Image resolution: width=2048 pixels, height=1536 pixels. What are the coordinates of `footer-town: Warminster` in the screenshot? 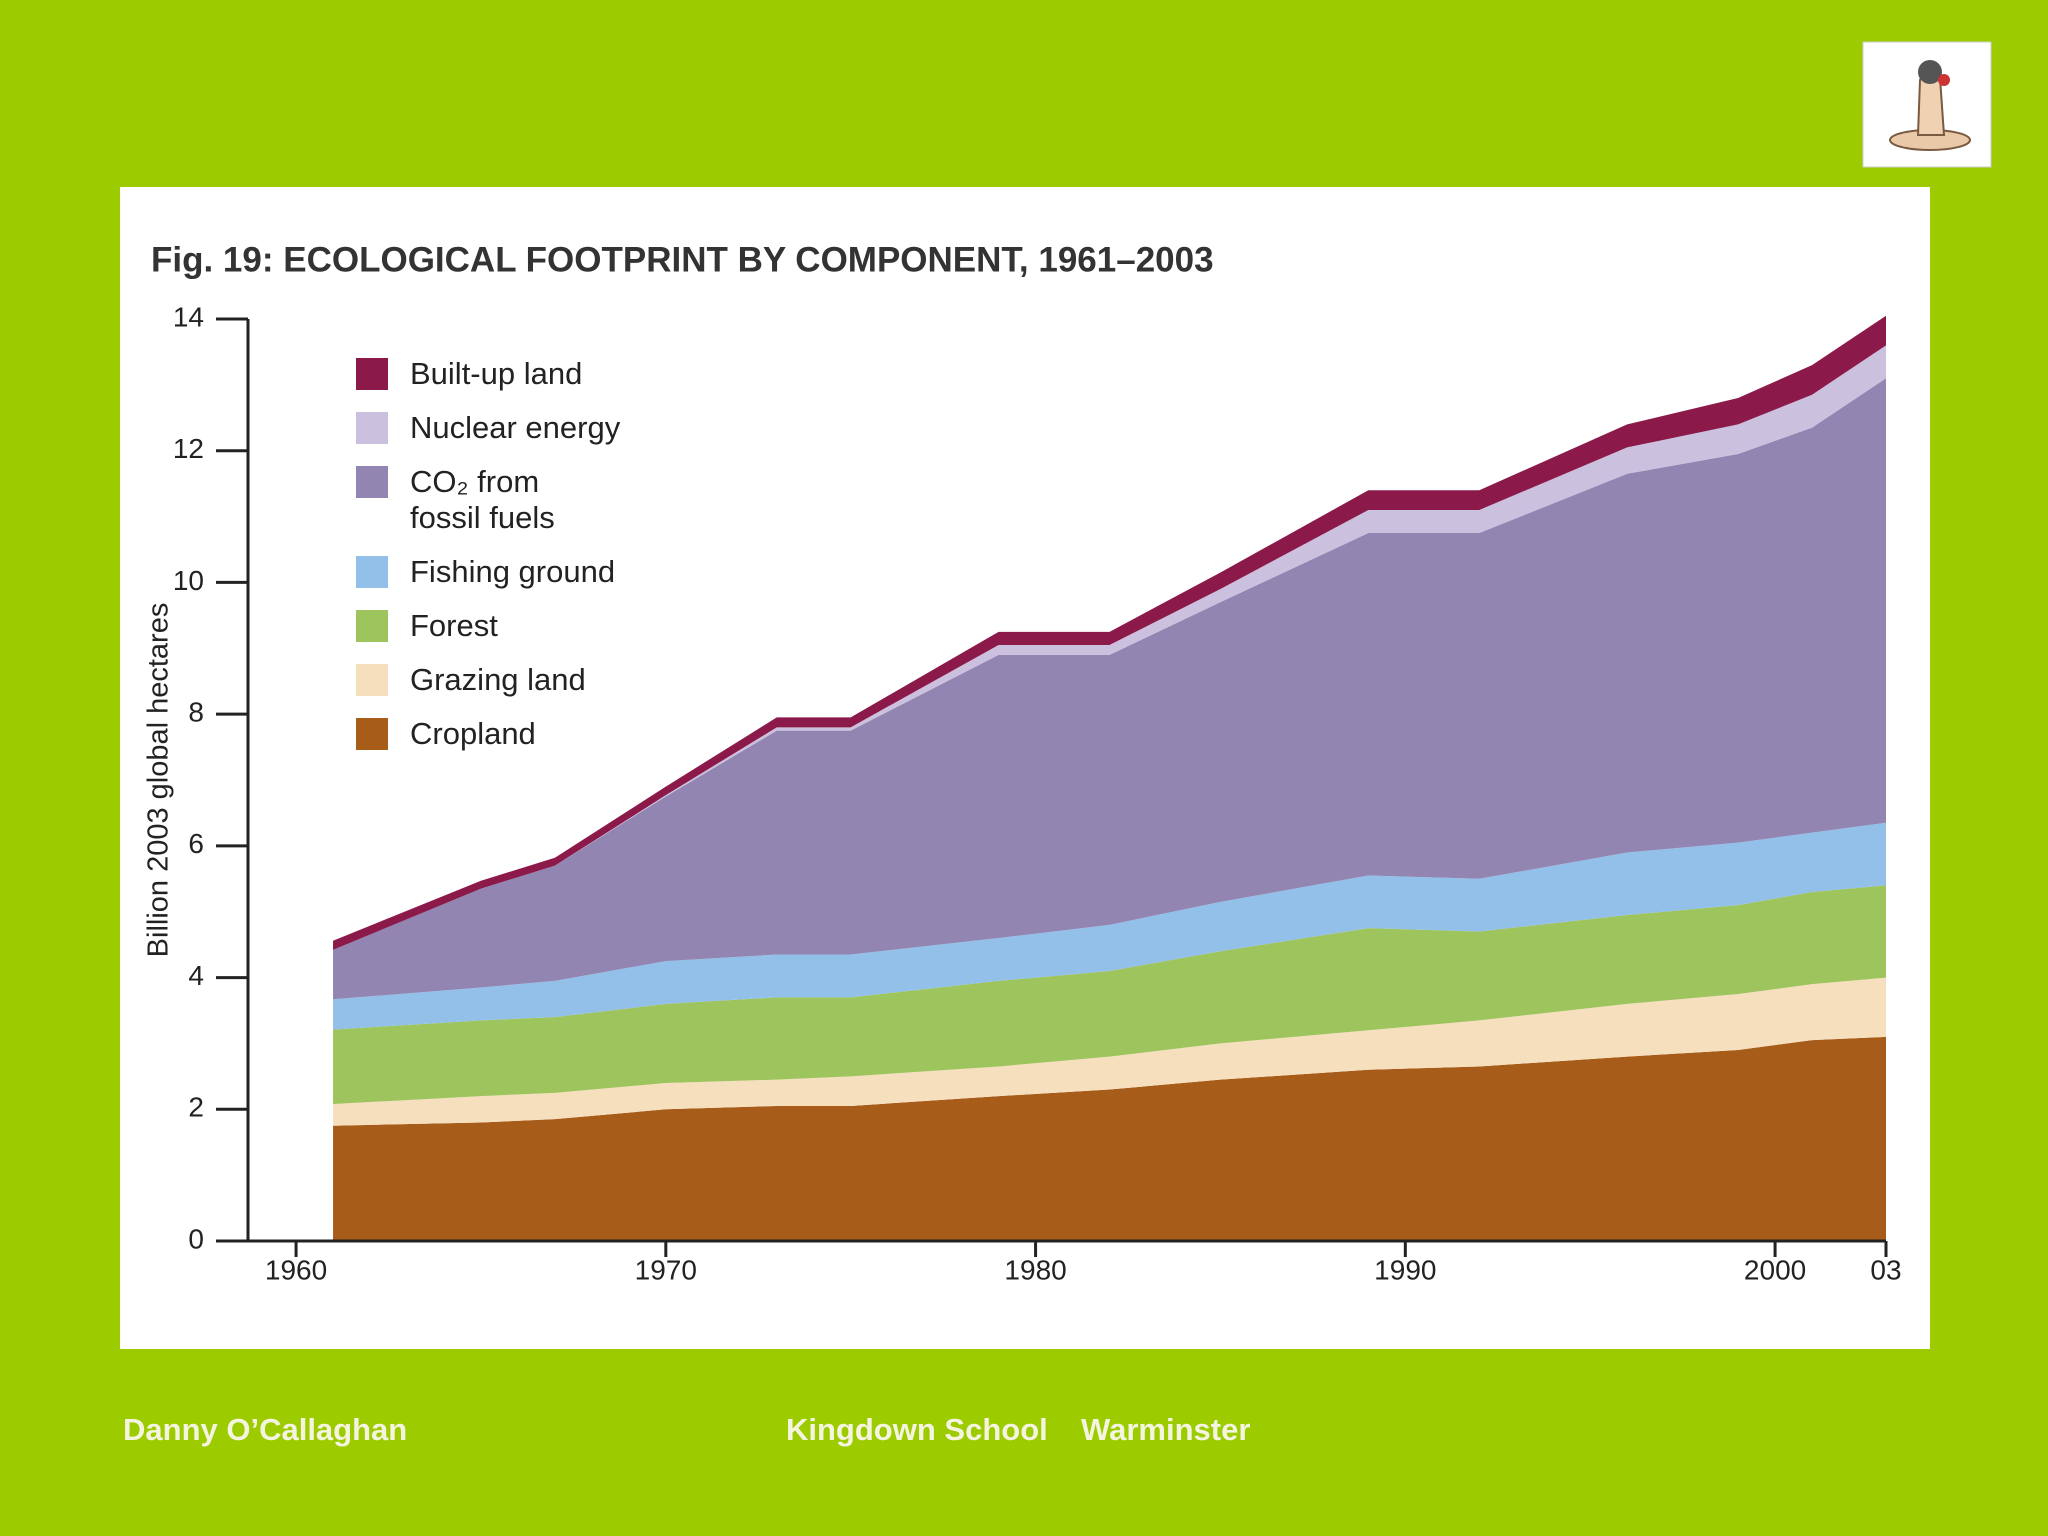 It's located at (1165, 1429).